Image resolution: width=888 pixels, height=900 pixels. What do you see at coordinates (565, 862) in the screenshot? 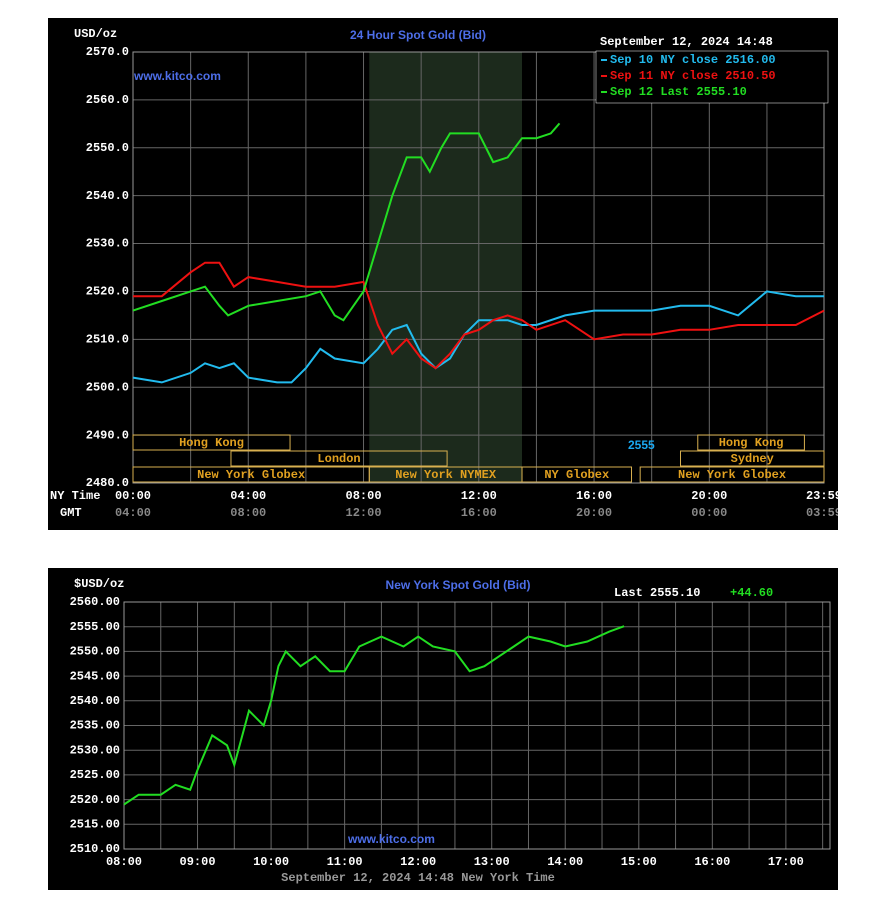
I see `x-tick-label: 14:00` at bounding box center [565, 862].